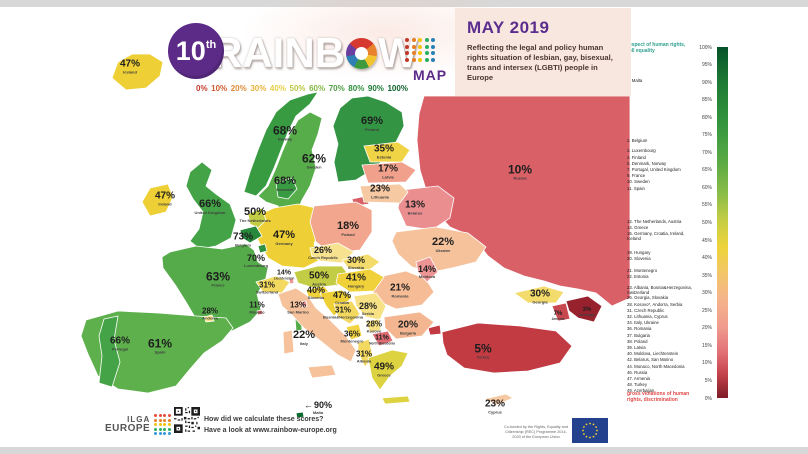 The width and height of the screenshot is (808, 454). Describe the element at coordinates (706, 205) in the screenshot. I see `axis-tick: 55%` at that location.